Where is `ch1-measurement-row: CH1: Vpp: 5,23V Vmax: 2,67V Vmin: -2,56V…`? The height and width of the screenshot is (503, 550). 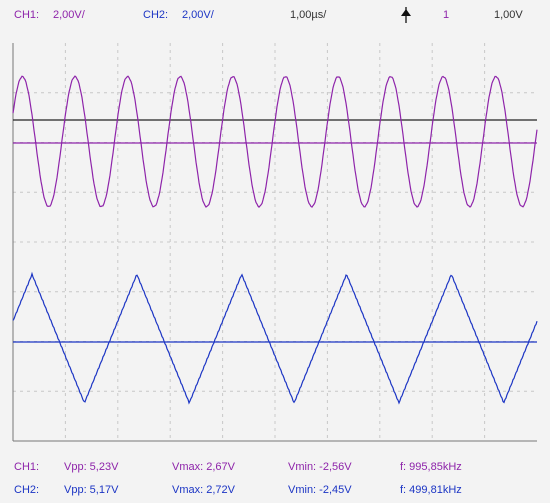
ch1-measurement-row: CH1: Vpp: 5,23V Vmax: 2,67V Vmin: -2,56V… is located at coordinates (275, 470).